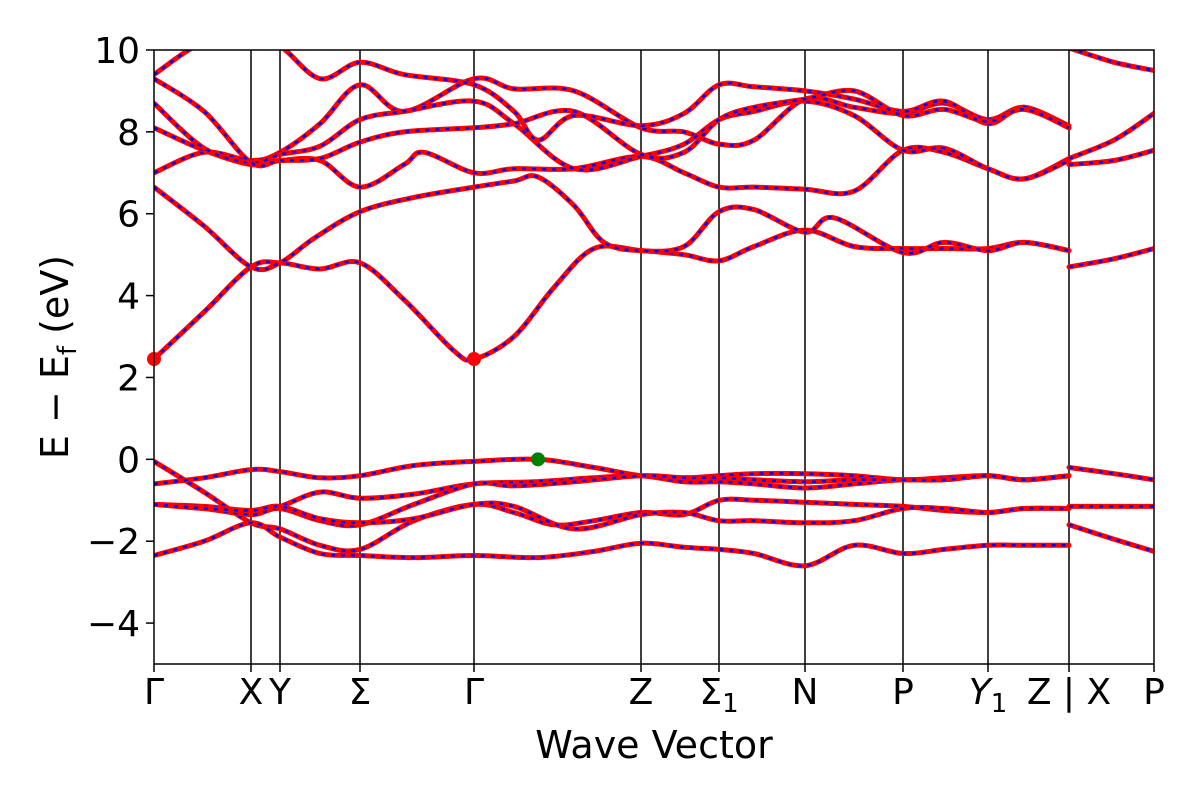 The width and height of the screenshot is (1200, 800). What do you see at coordinates (113, 542) in the screenshot?
I see `y-tick-label-1: −2` at bounding box center [113, 542].